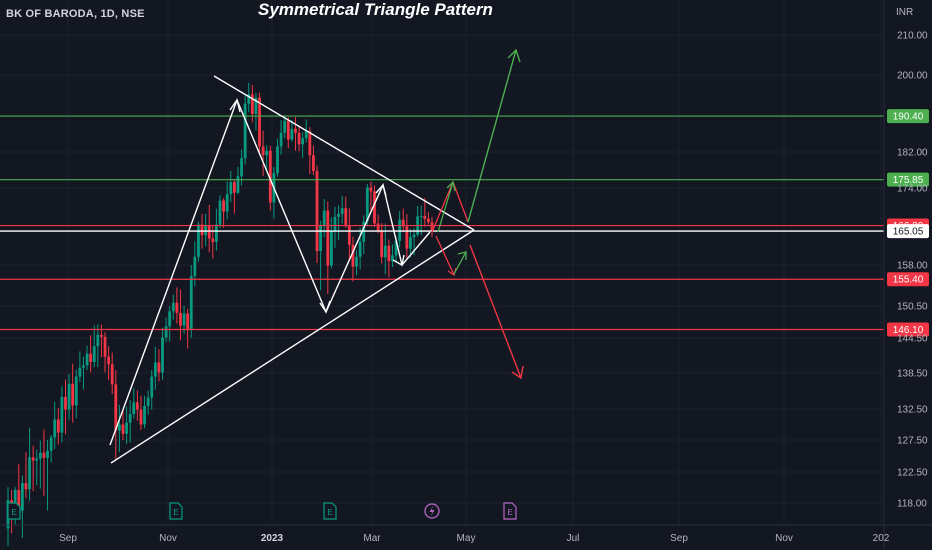 The image size is (932, 550). Describe the element at coordinates (372, 538) in the screenshot. I see `time-tick-label: Mar` at that location.